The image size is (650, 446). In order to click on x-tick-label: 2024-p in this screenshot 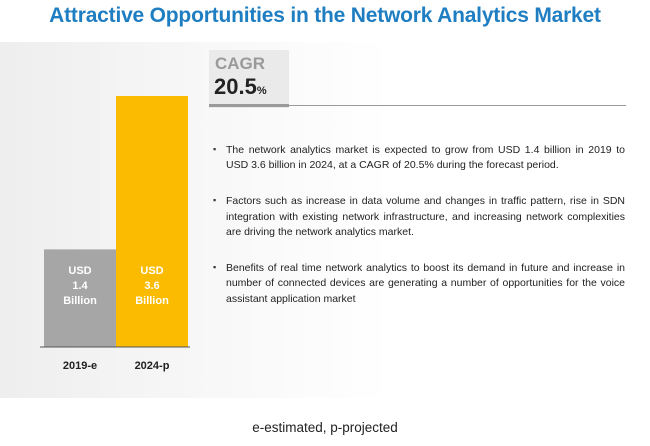, I will do `click(152, 366)`.